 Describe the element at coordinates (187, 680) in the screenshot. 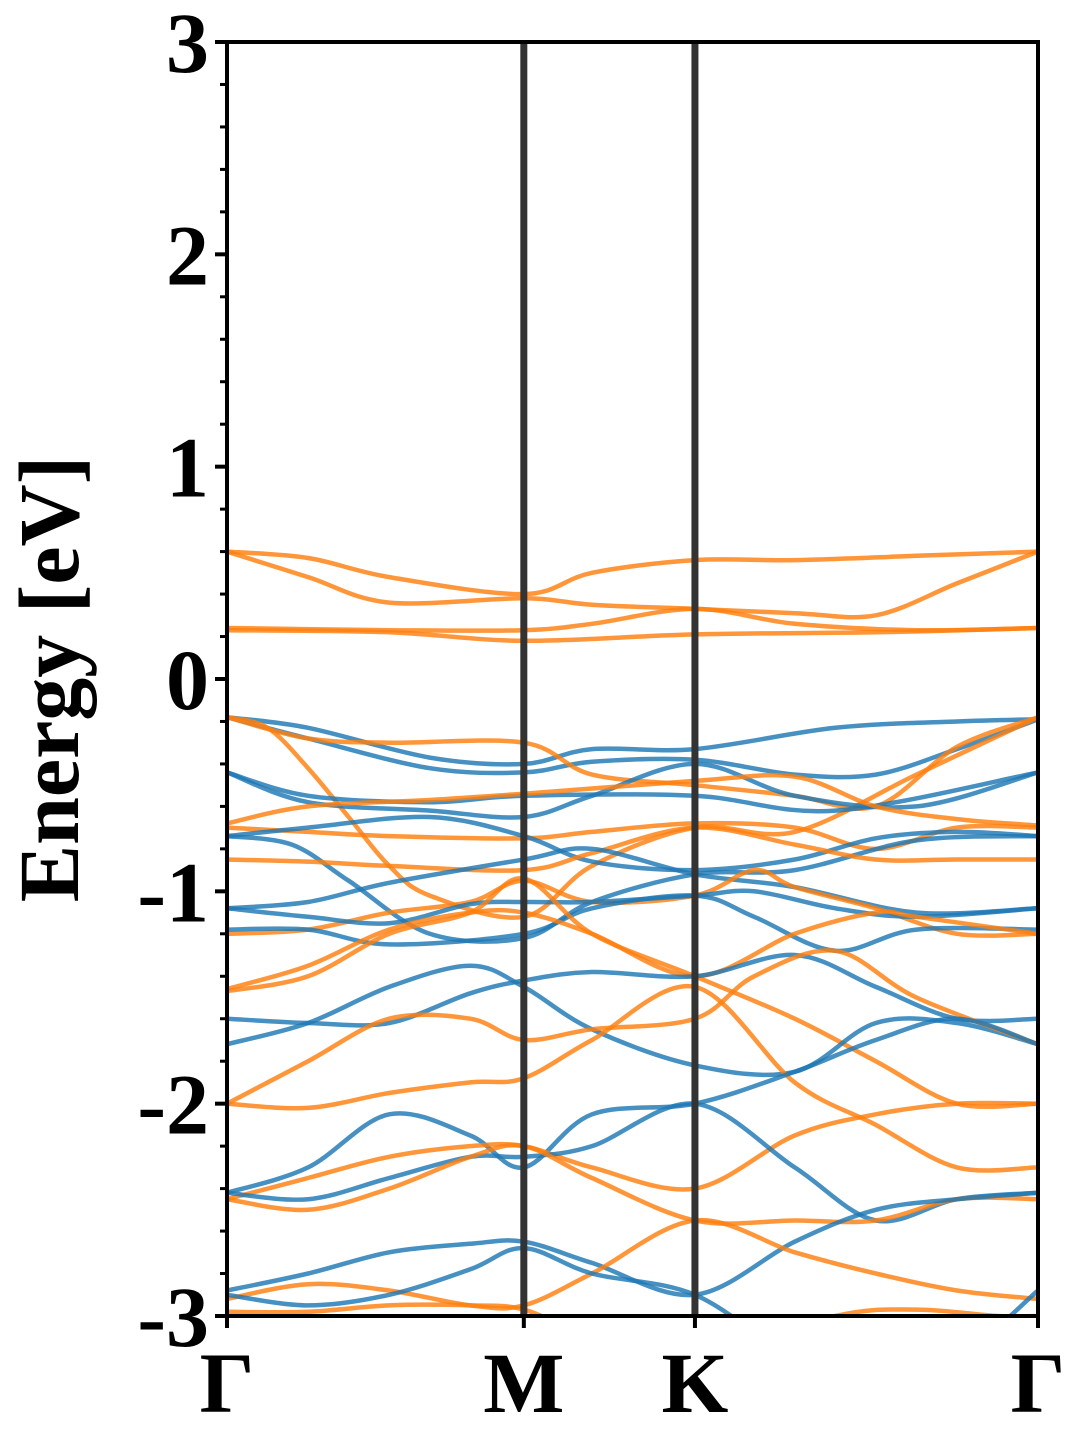

I see `y-tick-label: 0` at that location.